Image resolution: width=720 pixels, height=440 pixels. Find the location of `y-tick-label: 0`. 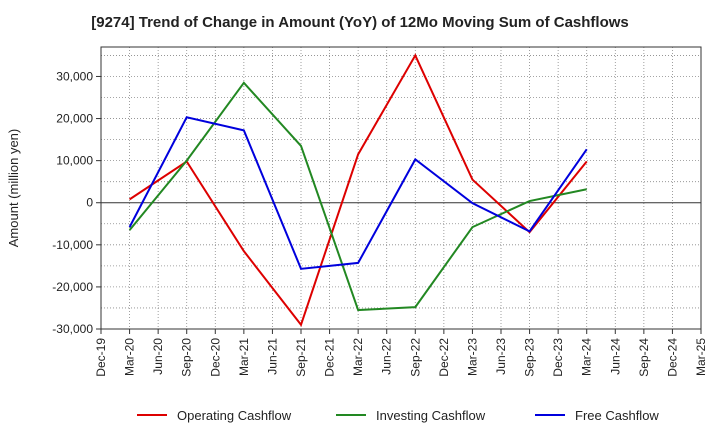

y-tick-label: 0 is located at coordinates (89, 203).